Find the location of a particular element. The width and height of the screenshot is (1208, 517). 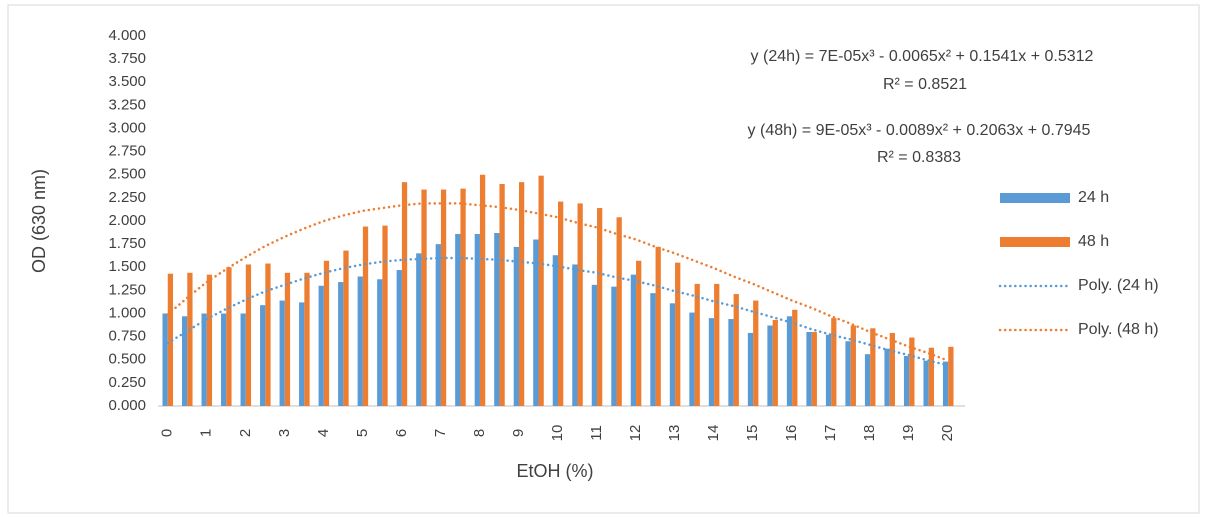

trend-line is located at coordinates (558, 311).